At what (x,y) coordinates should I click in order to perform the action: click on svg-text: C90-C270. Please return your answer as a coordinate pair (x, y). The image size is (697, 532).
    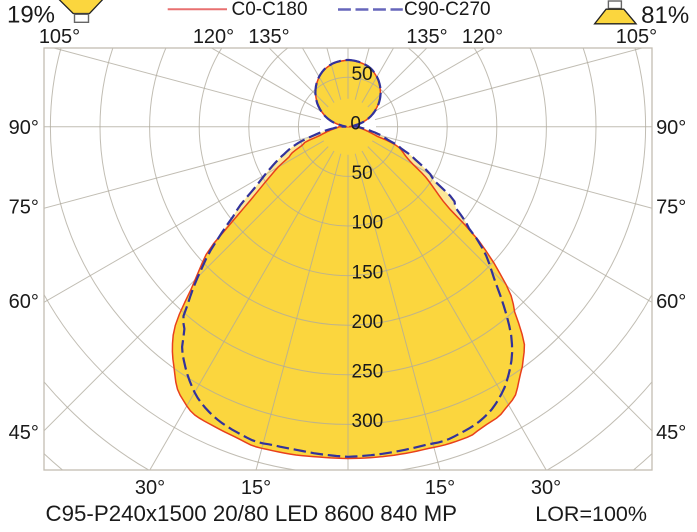
    Looking at the image, I should click on (447, 10).